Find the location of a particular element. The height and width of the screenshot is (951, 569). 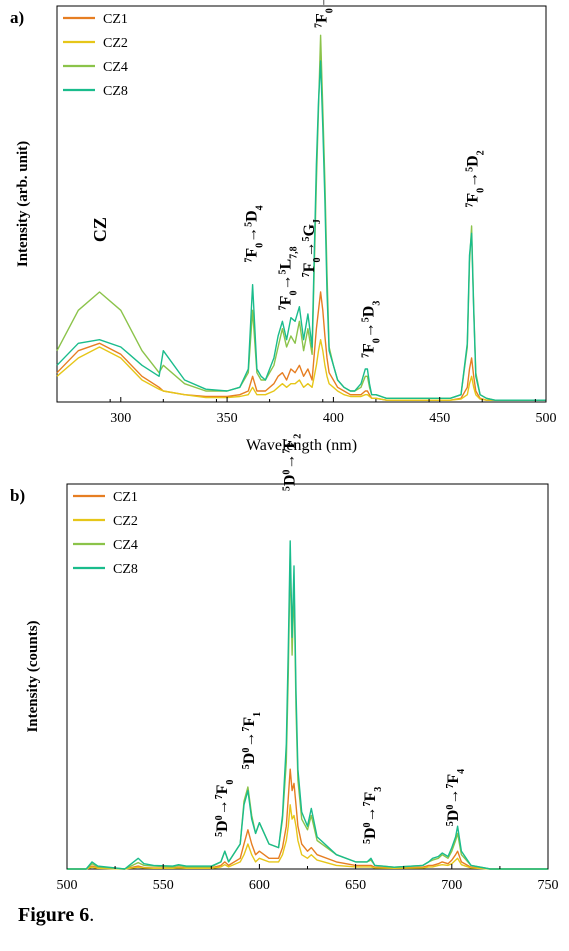

y-axis-label: Intensity (counts) is located at coordinates (33, 676).